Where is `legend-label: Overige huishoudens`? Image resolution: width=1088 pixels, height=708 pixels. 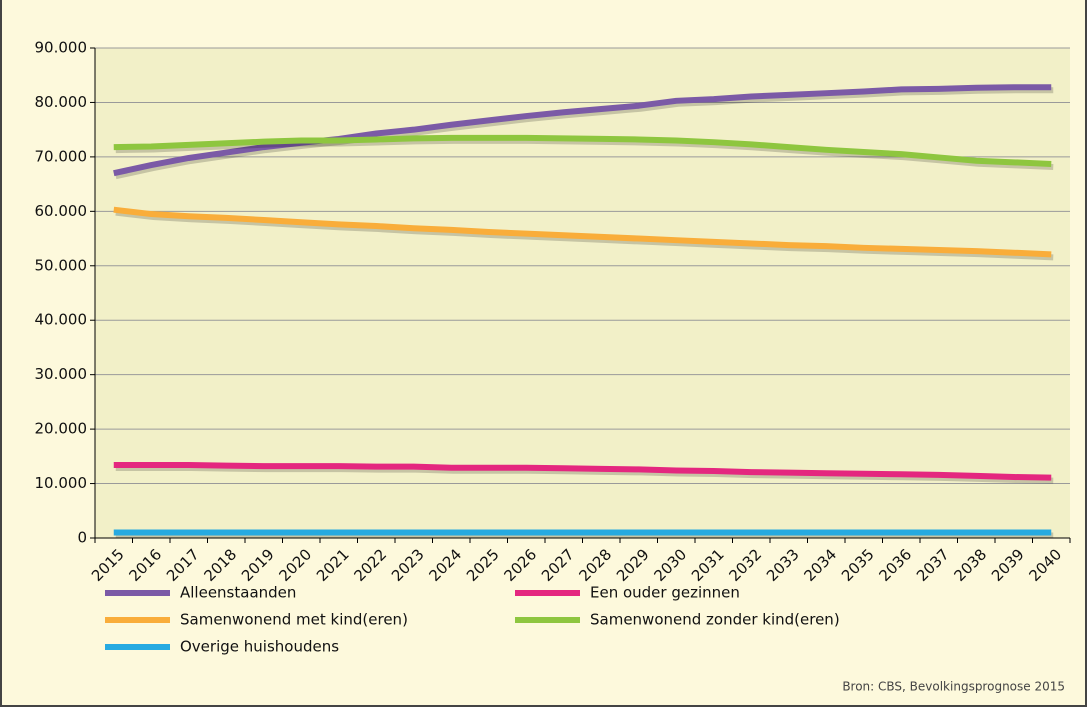 legend-label: Overige huishoudens is located at coordinates (259, 647).